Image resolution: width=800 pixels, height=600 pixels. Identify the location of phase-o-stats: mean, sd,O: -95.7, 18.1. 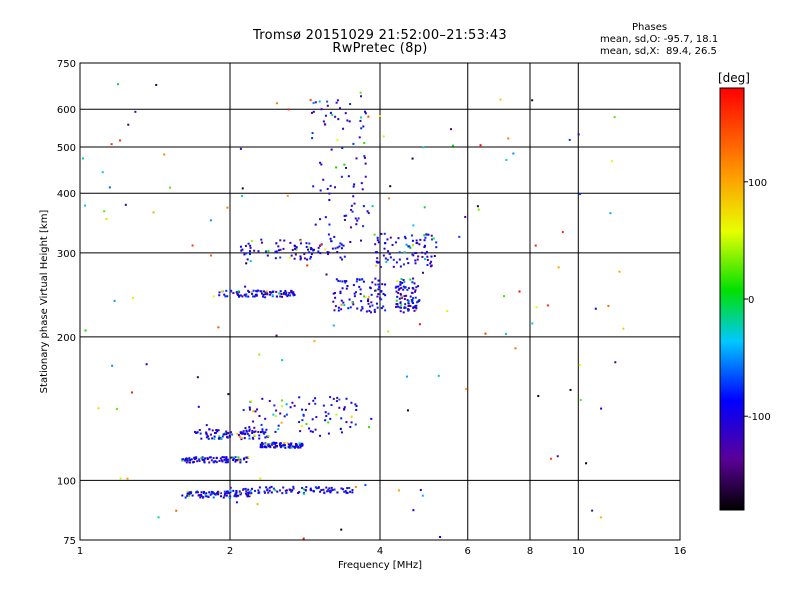
(659, 39).